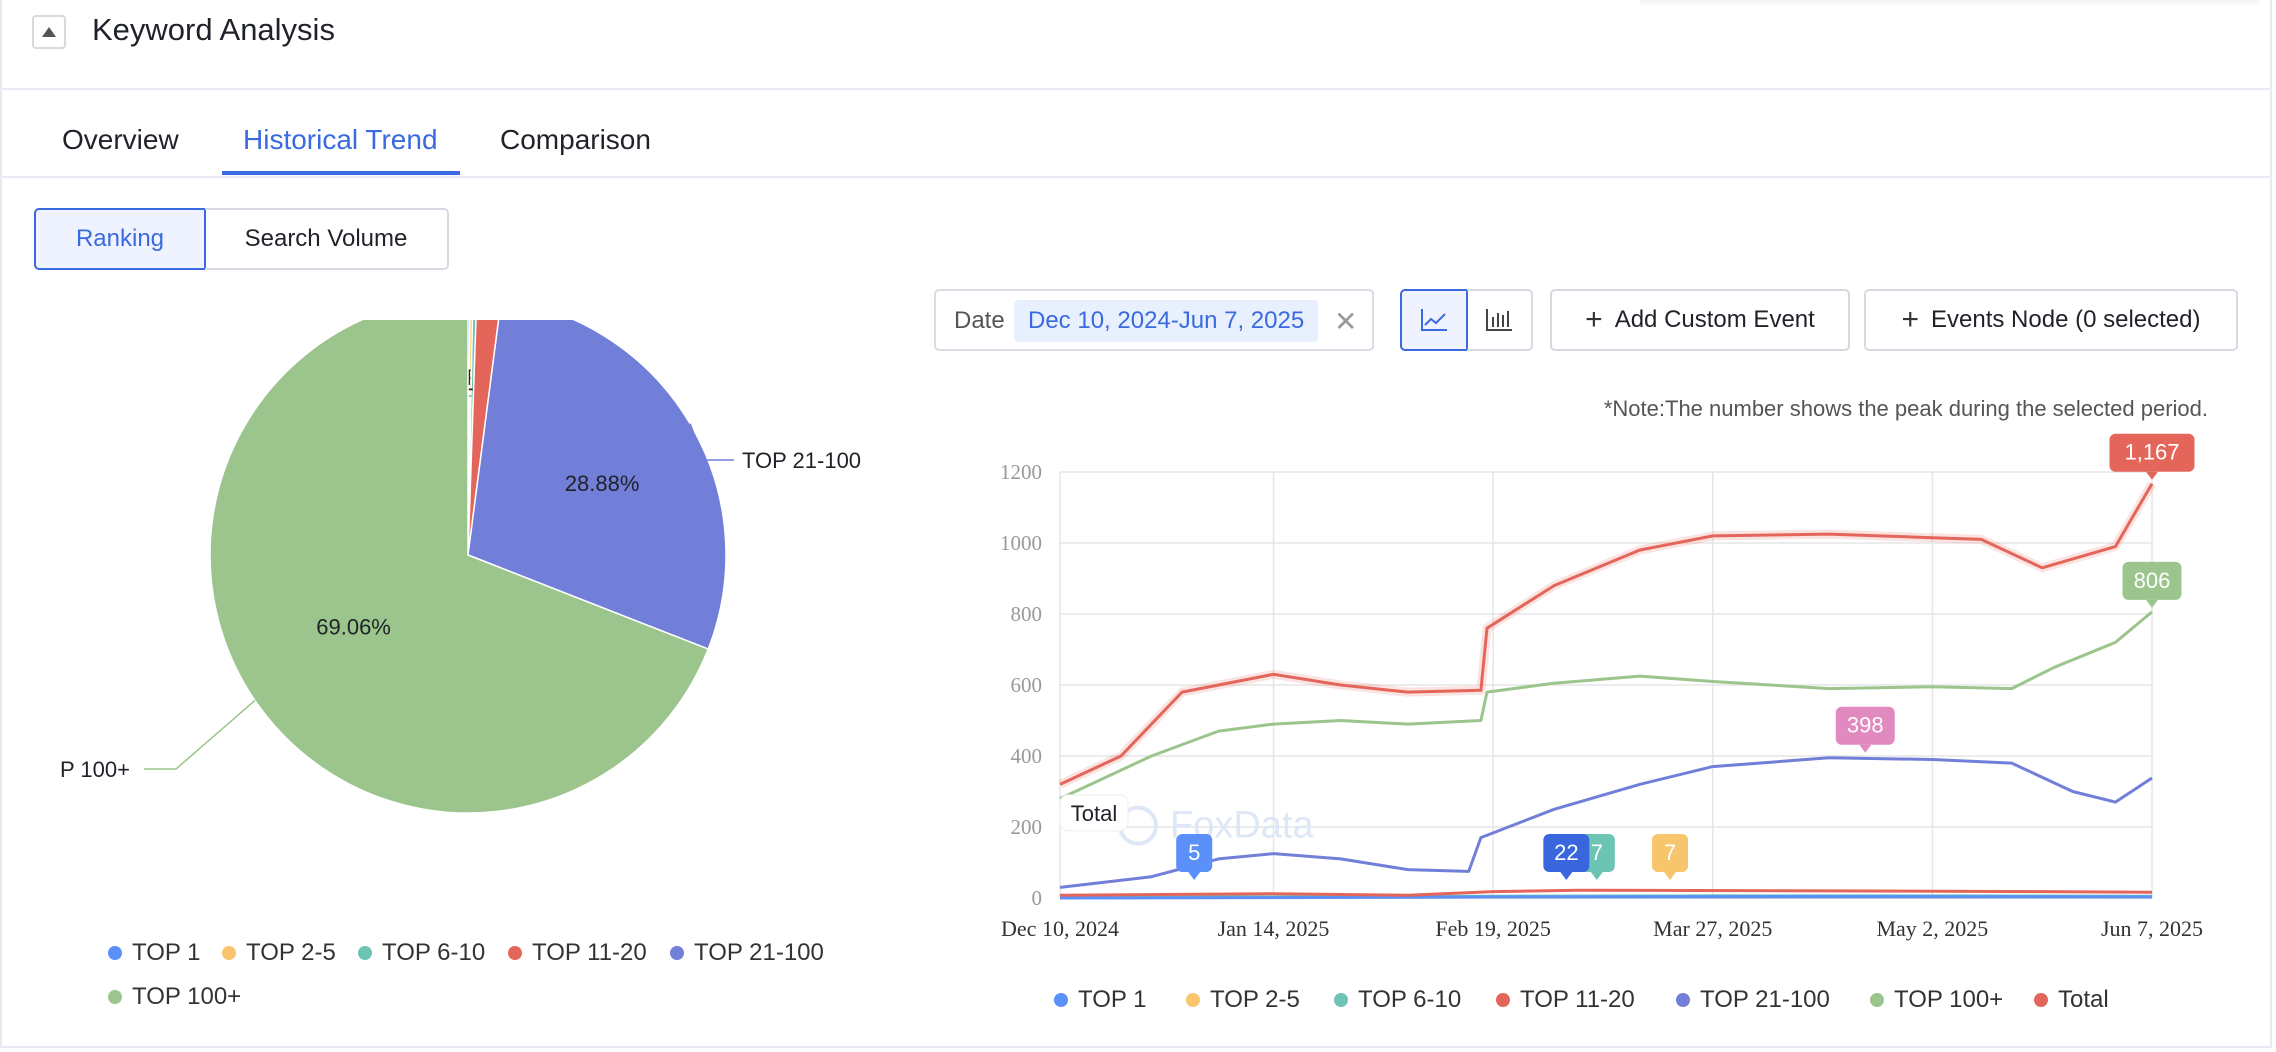 This screenshot has width=2276, height=1052. I want to click on peak-value-total: 1,167, so click(2151, 452).